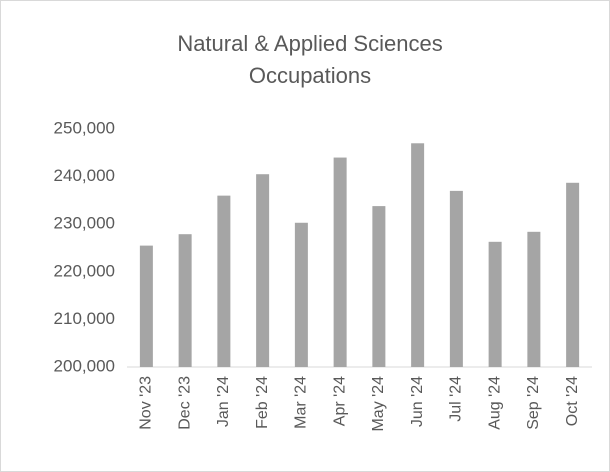 This screenshot has height=472, width=610. I want to click on x-tick-label: May '24, so click(378, 404).